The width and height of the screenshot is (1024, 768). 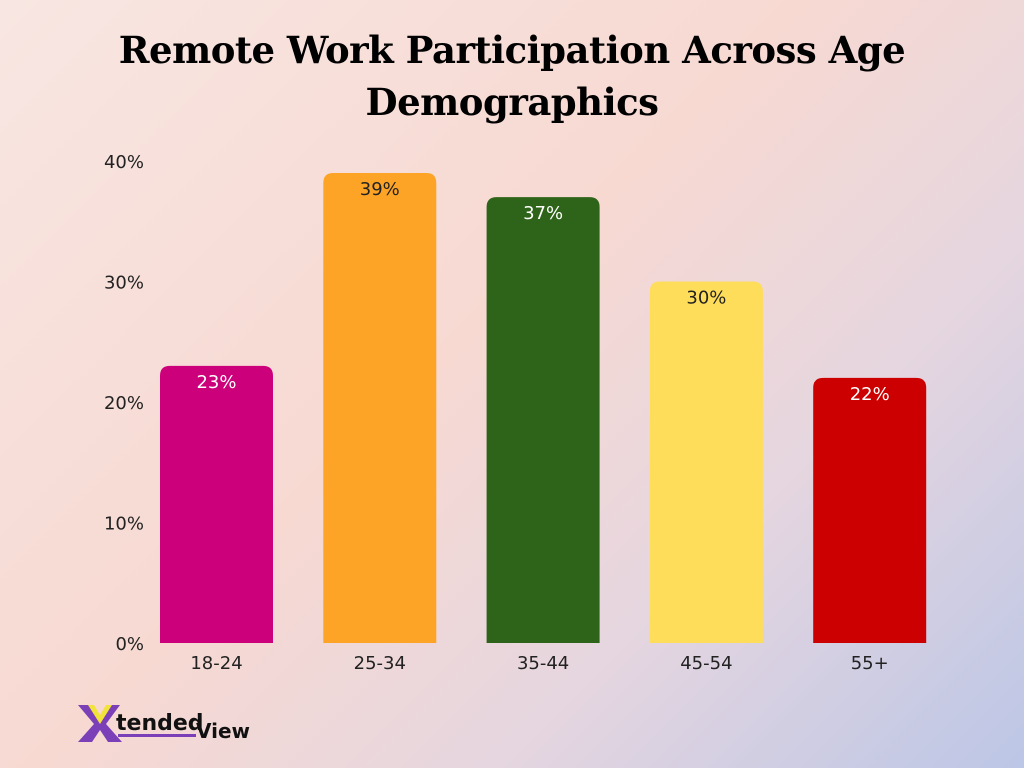 I want to click on y-tick-label: 20%, so click(x=124, y=403).